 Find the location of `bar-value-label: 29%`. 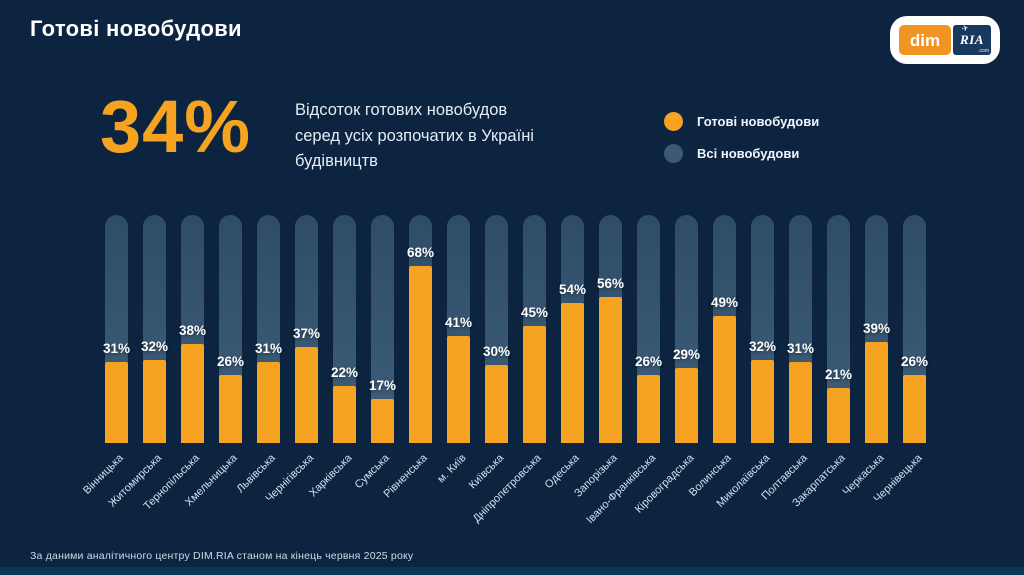

bar-value-label: 29% is located at coordinates (686, 354).